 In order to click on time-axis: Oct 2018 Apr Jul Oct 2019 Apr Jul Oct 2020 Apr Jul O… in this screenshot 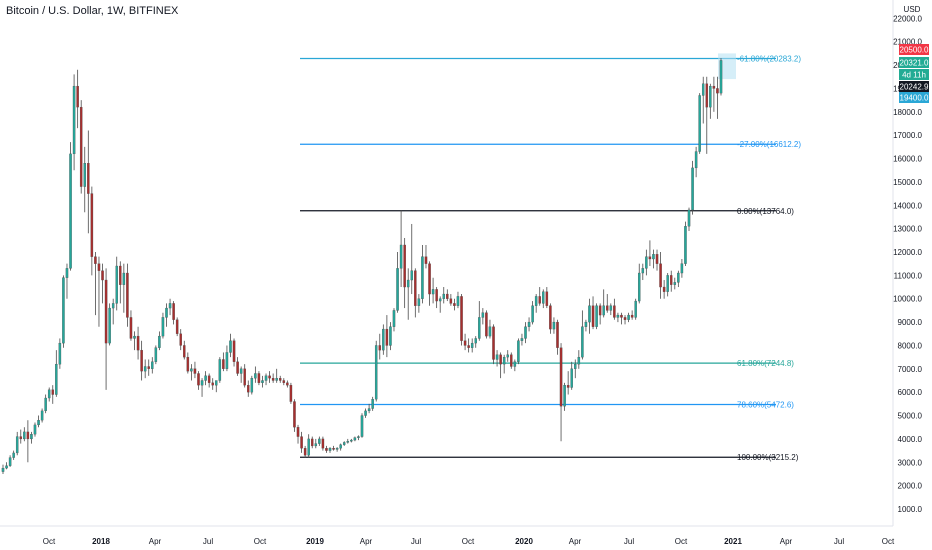, I will do `click(447, 535)`.